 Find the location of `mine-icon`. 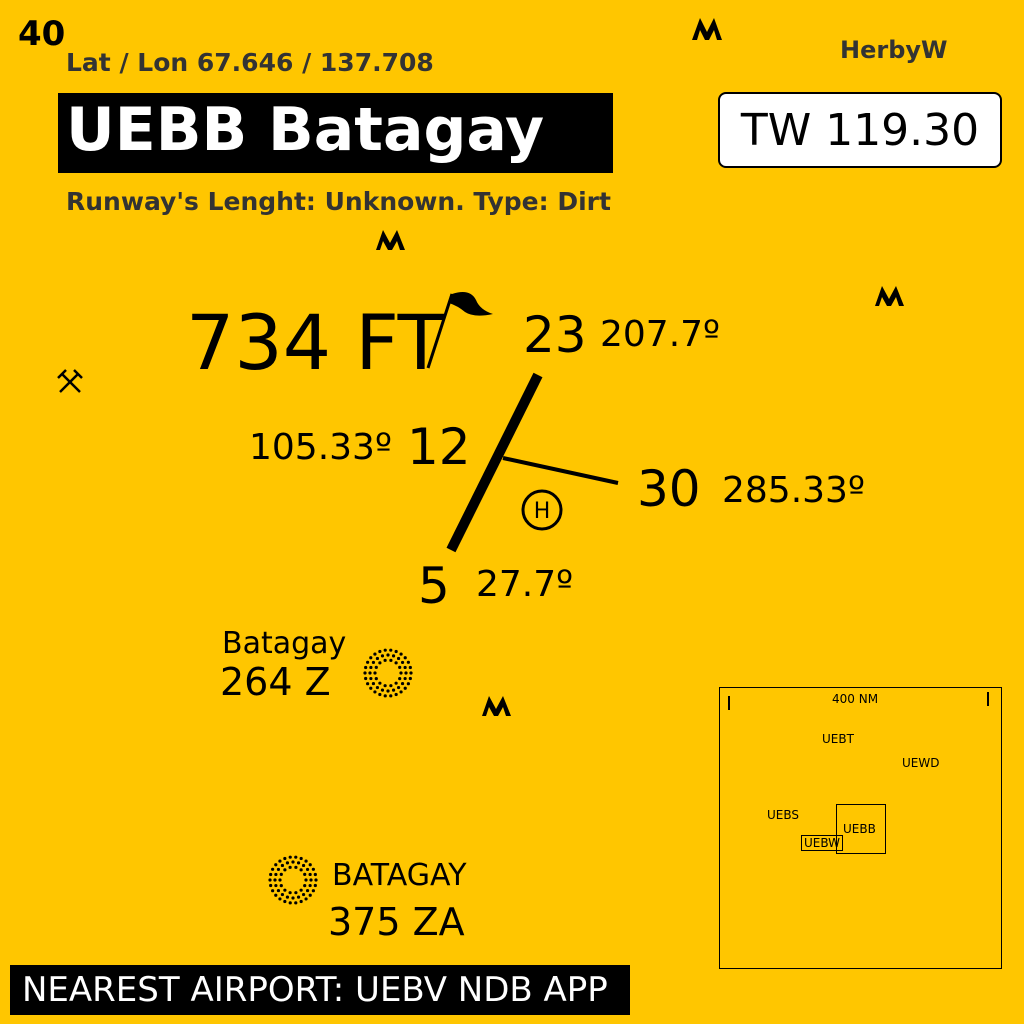

mine-icon is located at coordinates (70, 381).